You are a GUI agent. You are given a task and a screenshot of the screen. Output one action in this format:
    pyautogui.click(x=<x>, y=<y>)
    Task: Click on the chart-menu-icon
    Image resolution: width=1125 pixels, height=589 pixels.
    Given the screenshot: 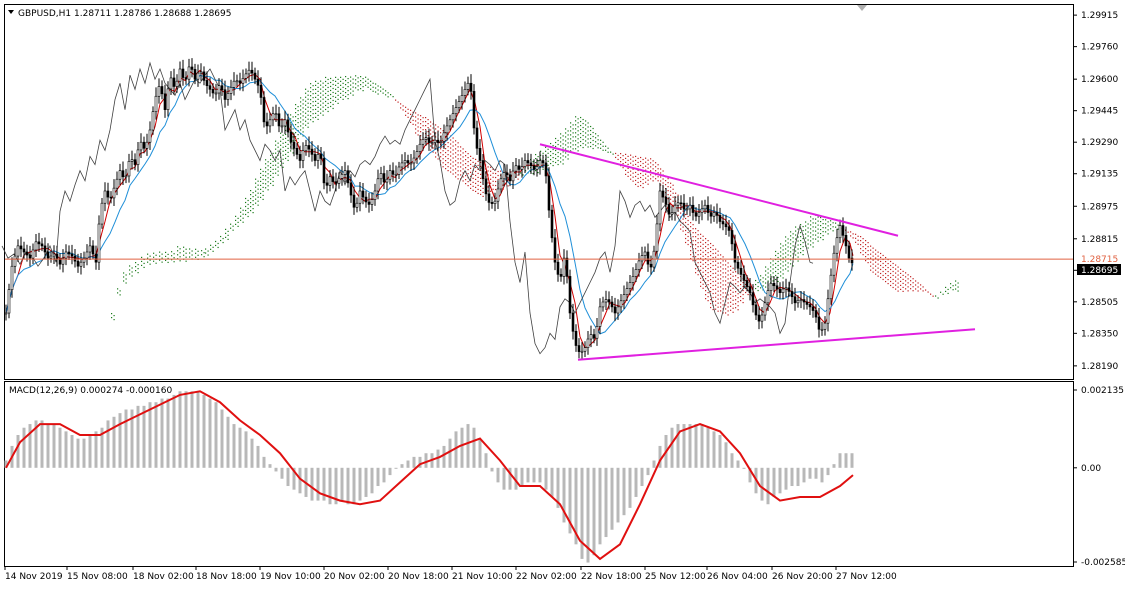 What is the action you would take?
    pyautogui.click(x=11, y=12)
    